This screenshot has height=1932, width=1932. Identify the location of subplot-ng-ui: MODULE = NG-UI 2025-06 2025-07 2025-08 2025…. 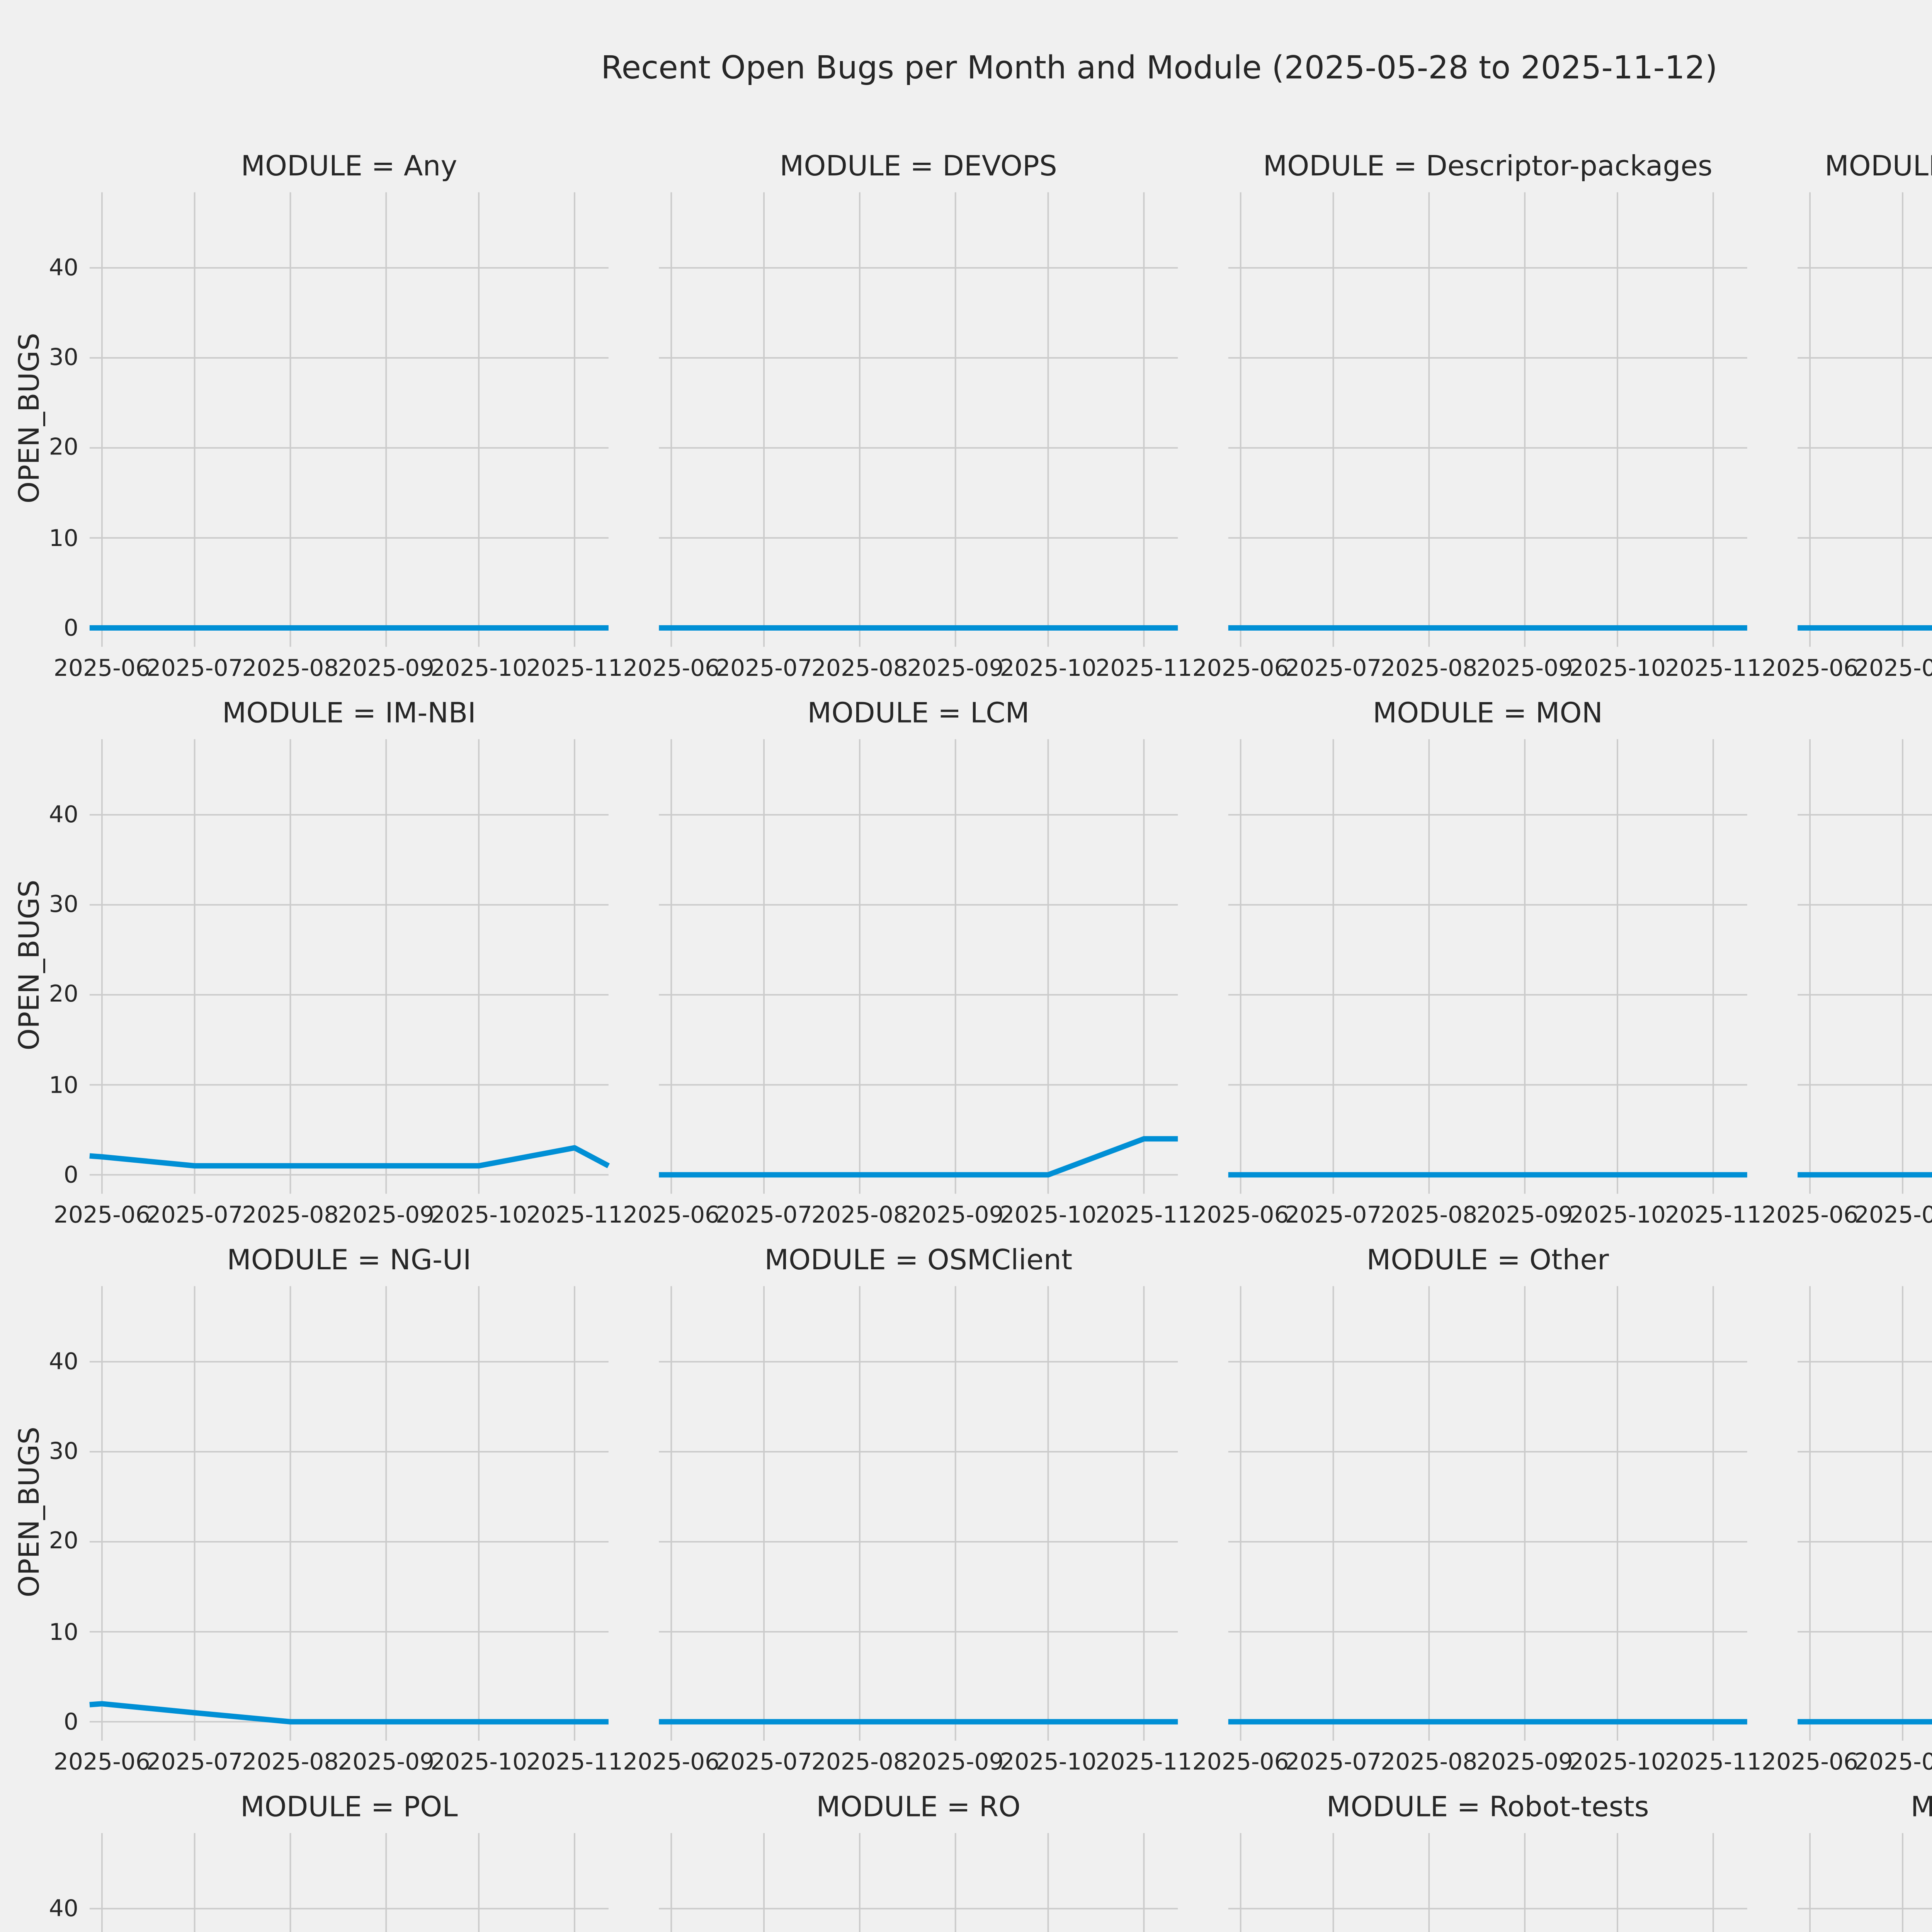
(318, 1509).